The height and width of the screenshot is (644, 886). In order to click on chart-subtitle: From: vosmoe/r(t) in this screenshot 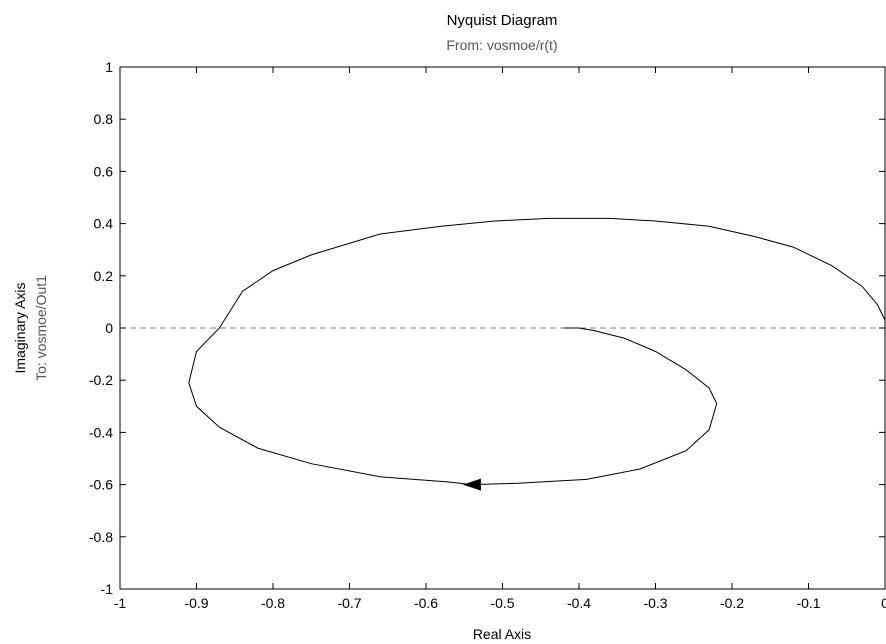, I will do `click(501, 45)`.